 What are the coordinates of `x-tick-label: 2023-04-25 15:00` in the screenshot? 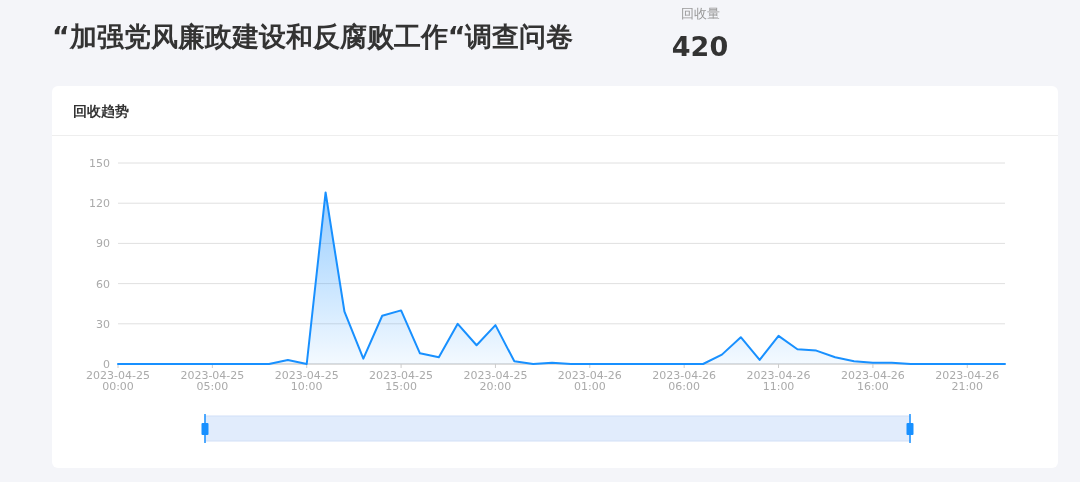 It's located at (401, 381).